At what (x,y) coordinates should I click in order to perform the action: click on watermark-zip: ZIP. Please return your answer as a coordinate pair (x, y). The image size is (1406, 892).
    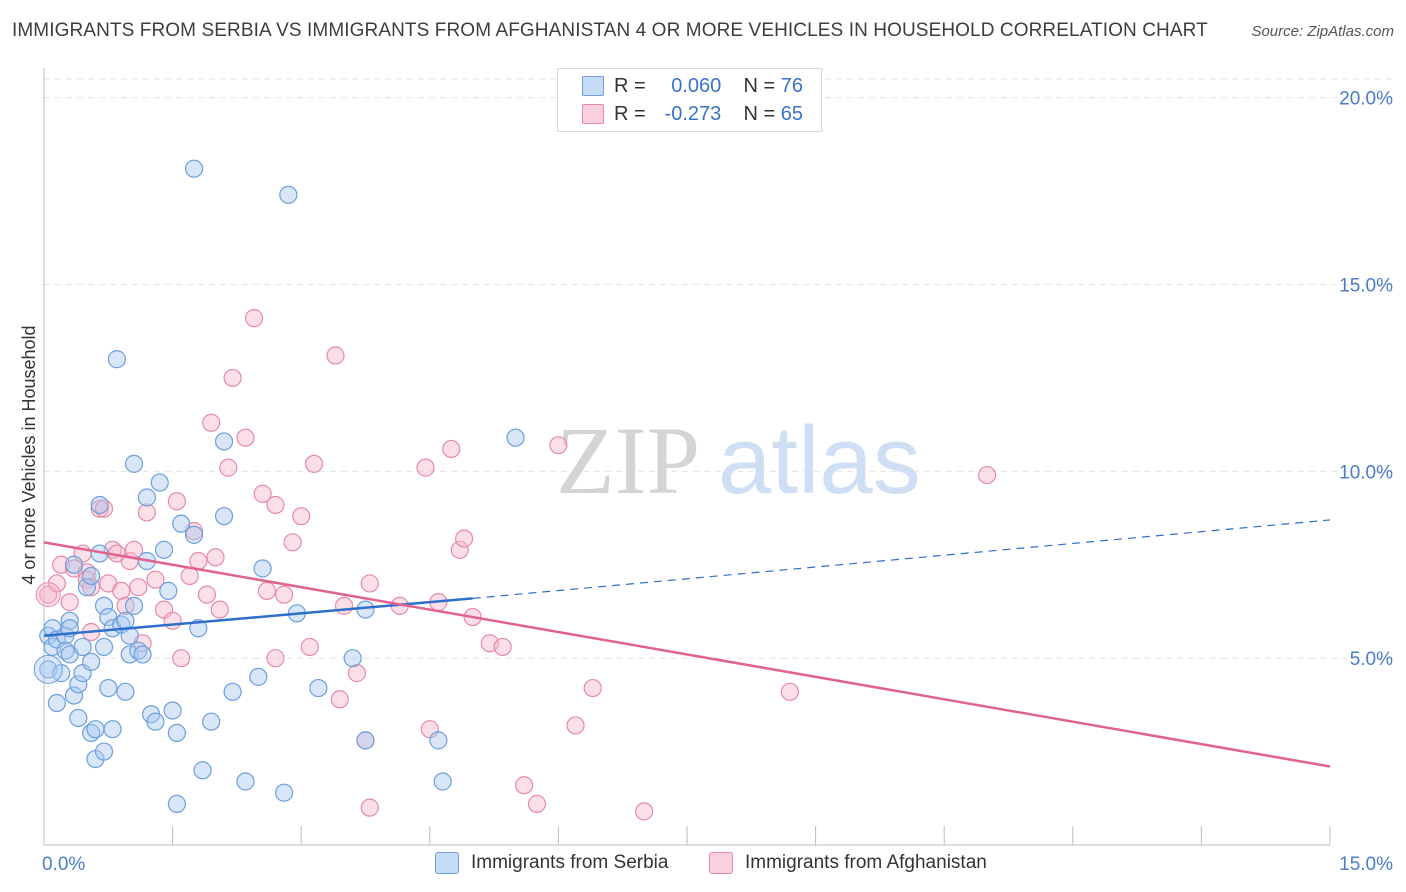
    Looking at the image, I should click on (628, 460).